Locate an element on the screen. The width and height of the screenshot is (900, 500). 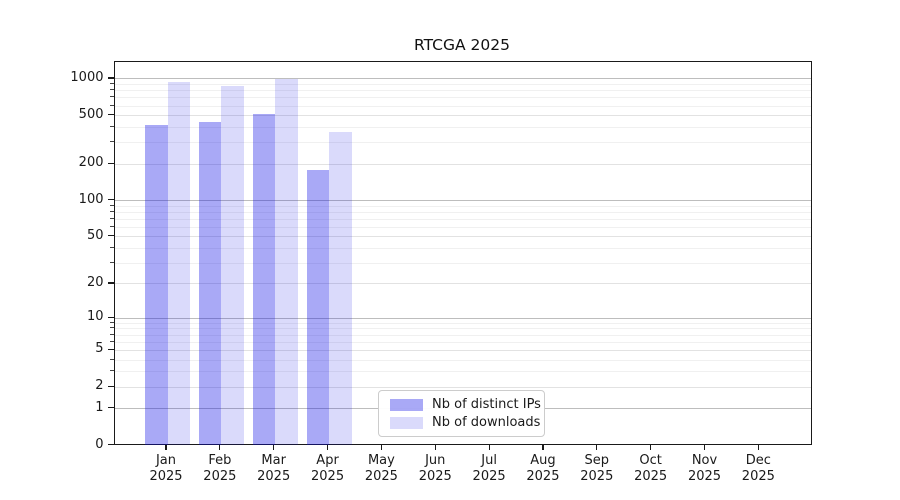
bar-distinct-ips-jan is located at coordinates (156, 285).